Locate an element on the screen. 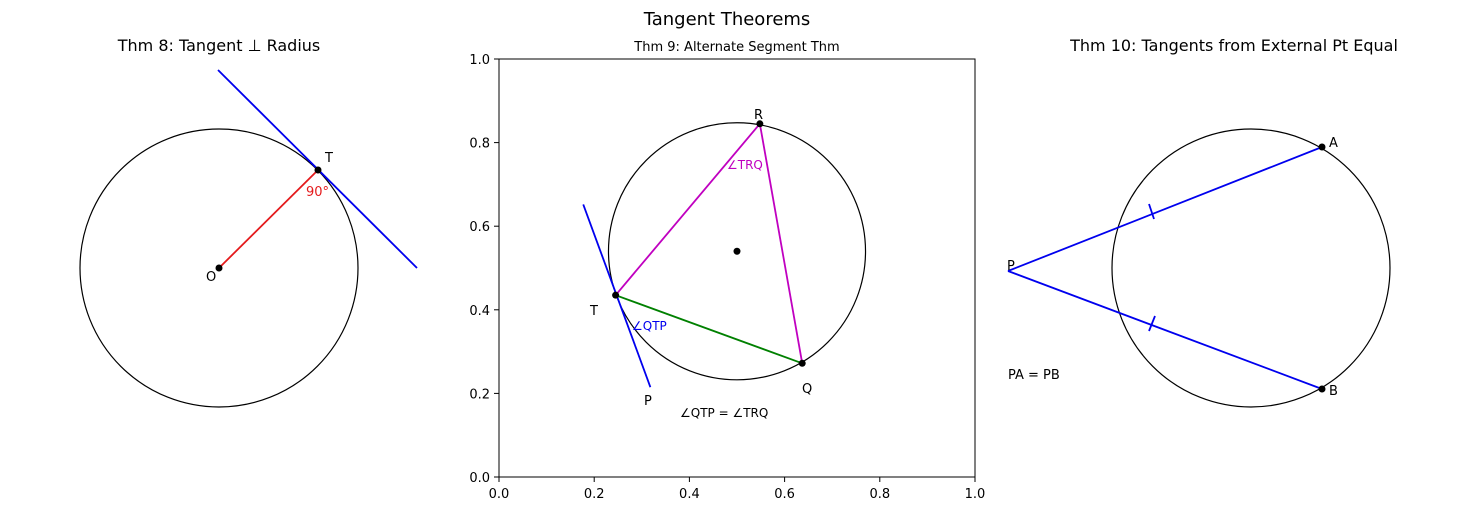 Image resolution: width=1471 pixels, height=511 pixels. thm10-tick-PA is located at coordinates (1151, 211).